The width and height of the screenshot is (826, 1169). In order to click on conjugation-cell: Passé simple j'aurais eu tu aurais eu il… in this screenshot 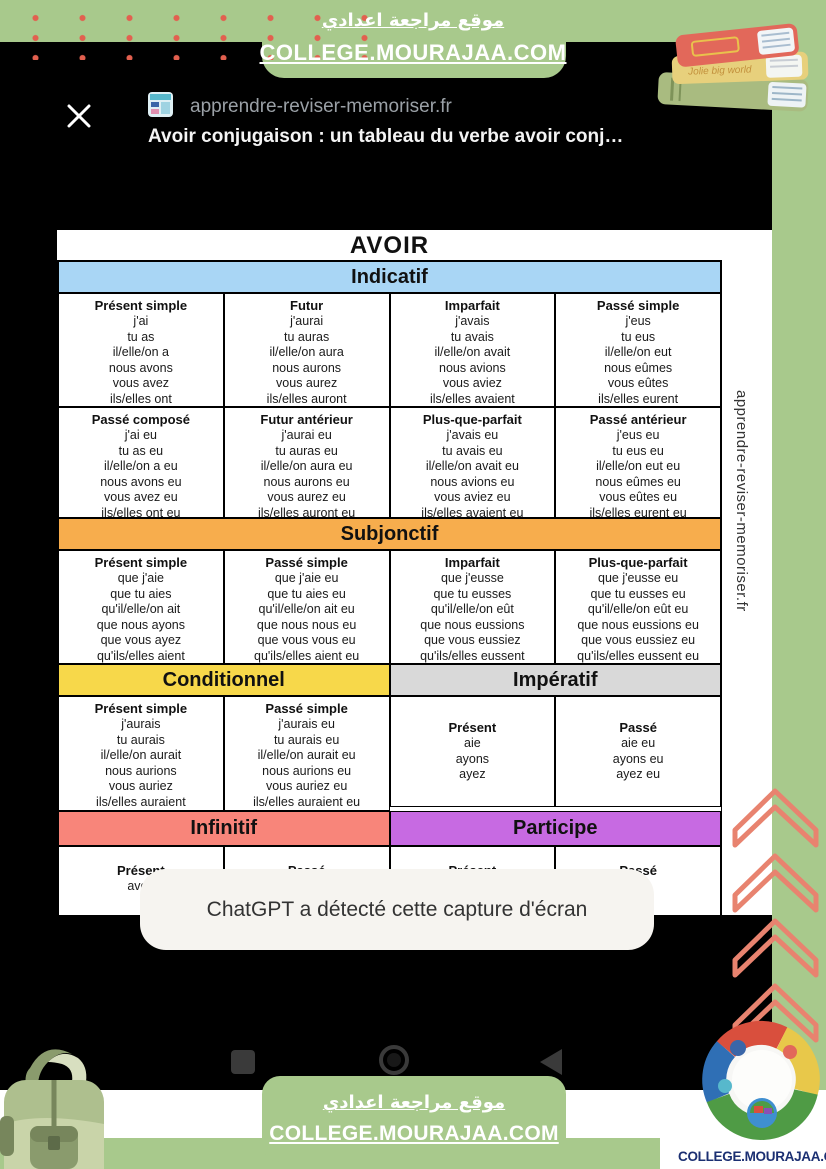, I will do `click(306, 753)`.